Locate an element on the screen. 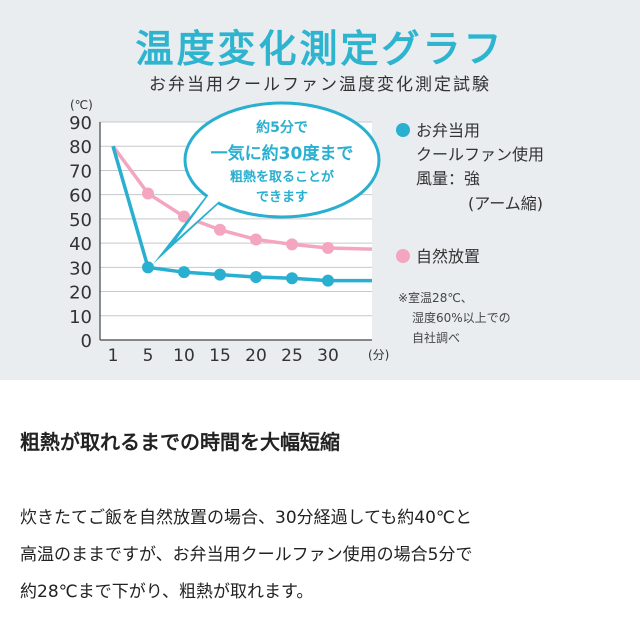  legend-label-fan: クールファン使用 is located at coordinates (480, 154).